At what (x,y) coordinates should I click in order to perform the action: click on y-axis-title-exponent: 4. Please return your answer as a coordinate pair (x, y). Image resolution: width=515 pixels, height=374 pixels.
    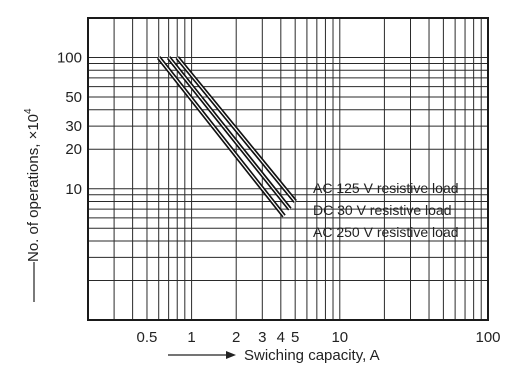
    Looking at the image, I should click on (28, 111).